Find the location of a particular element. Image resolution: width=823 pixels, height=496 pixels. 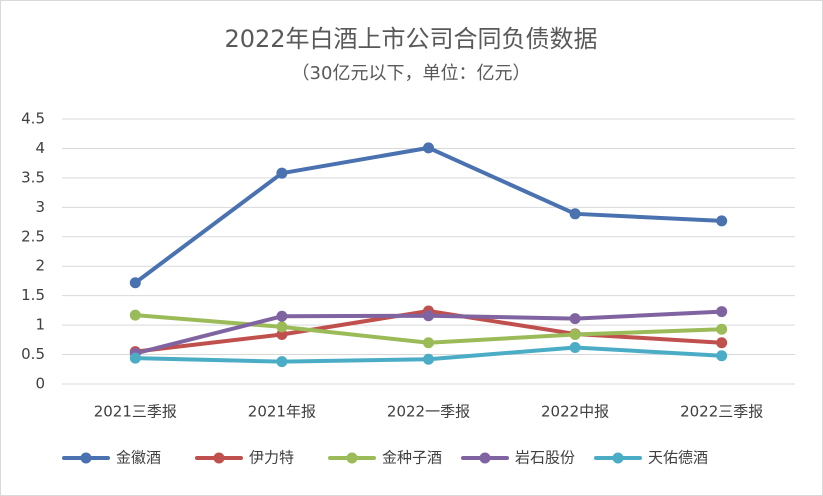

y-tick-label: 3.5 is located at coordinates (33, 177).